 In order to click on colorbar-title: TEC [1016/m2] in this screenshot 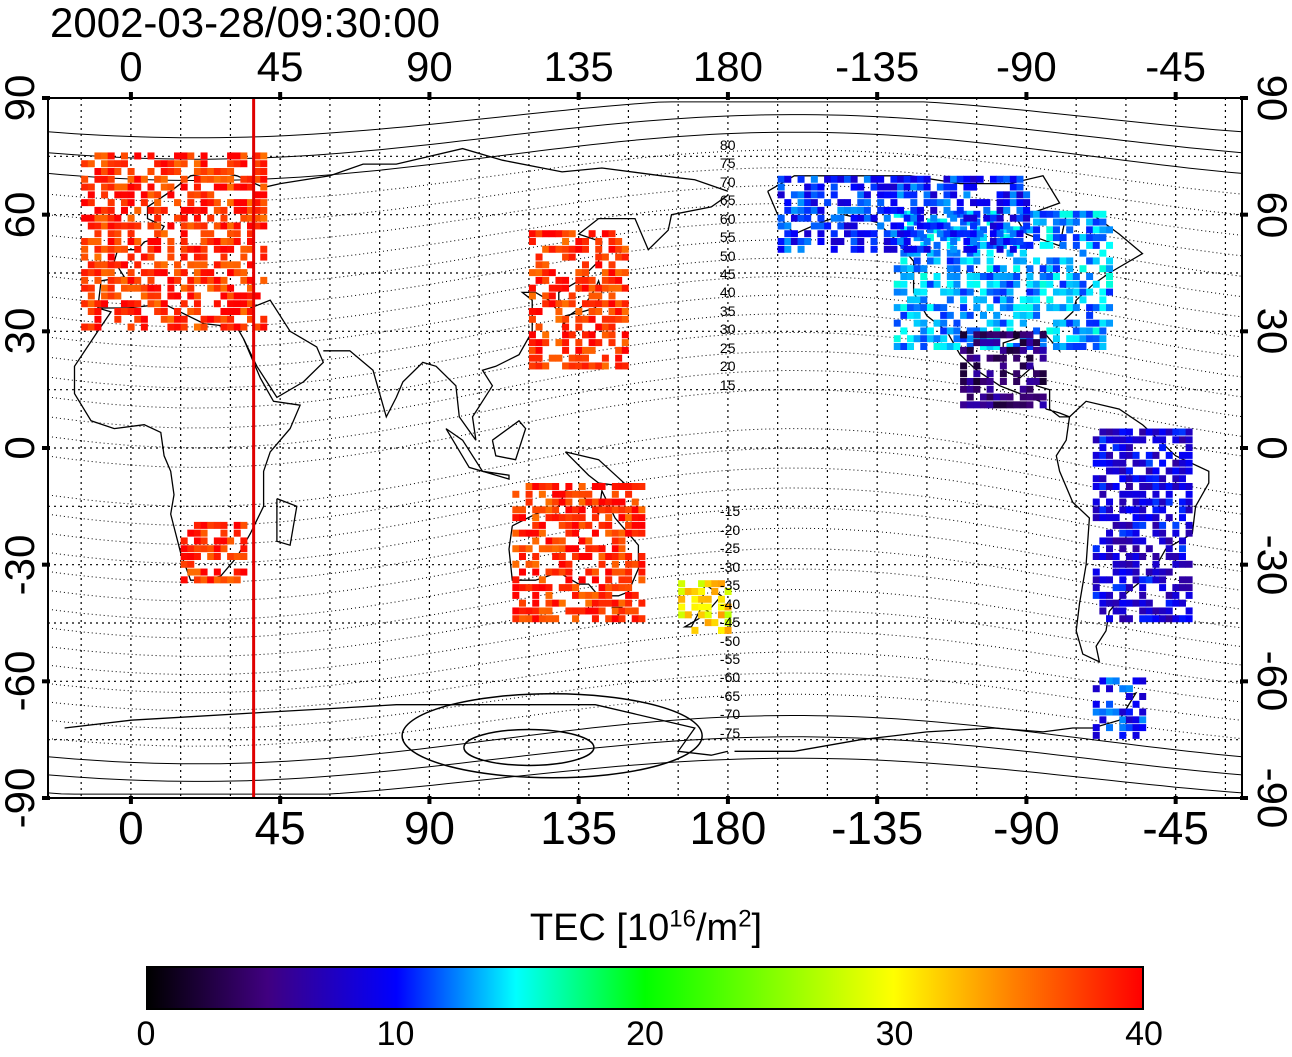, I will do `click(646, 927)`.